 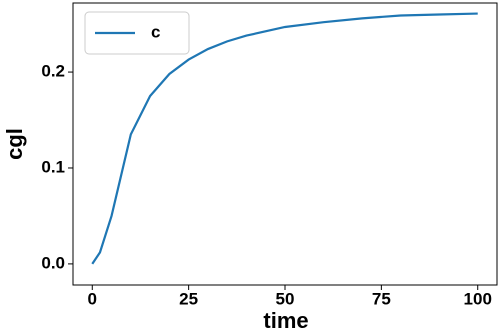 I want to click on x-tick-label: 75, so click(x=381, y=298).